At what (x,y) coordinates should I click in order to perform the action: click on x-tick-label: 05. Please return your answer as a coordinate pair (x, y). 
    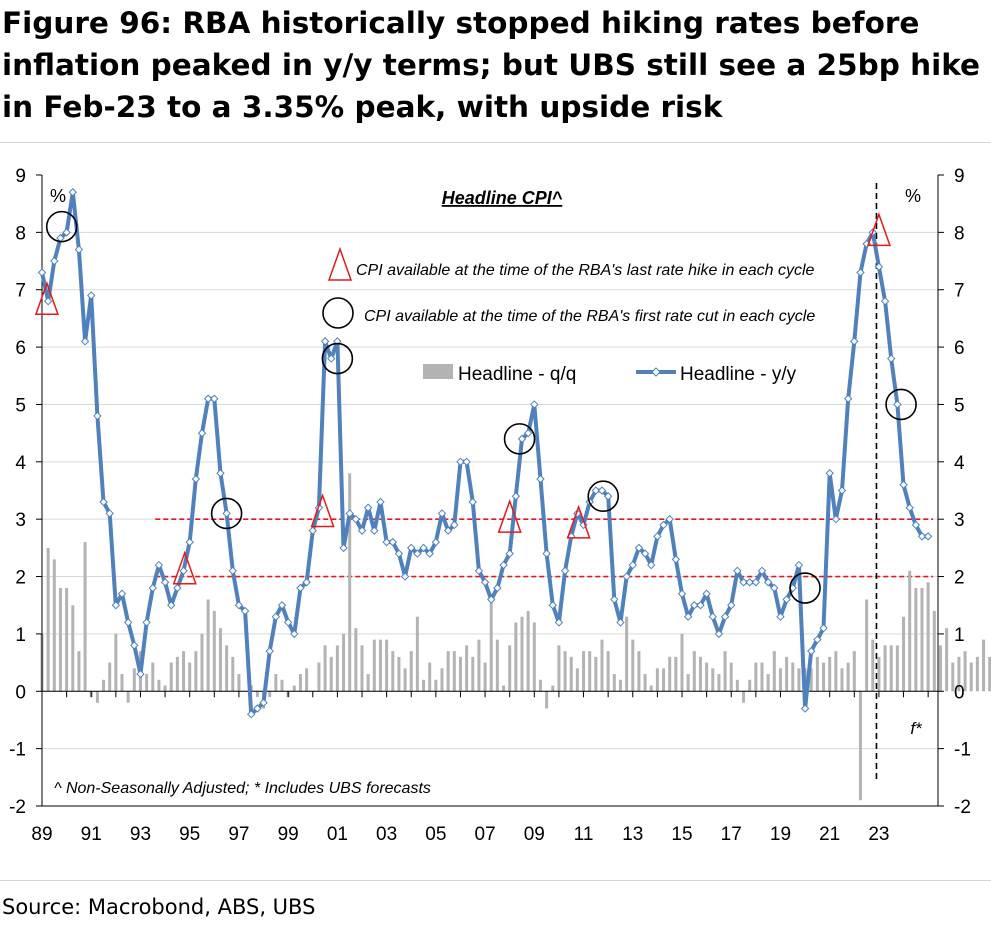
    Looking at the image, I should click on (435, 834).